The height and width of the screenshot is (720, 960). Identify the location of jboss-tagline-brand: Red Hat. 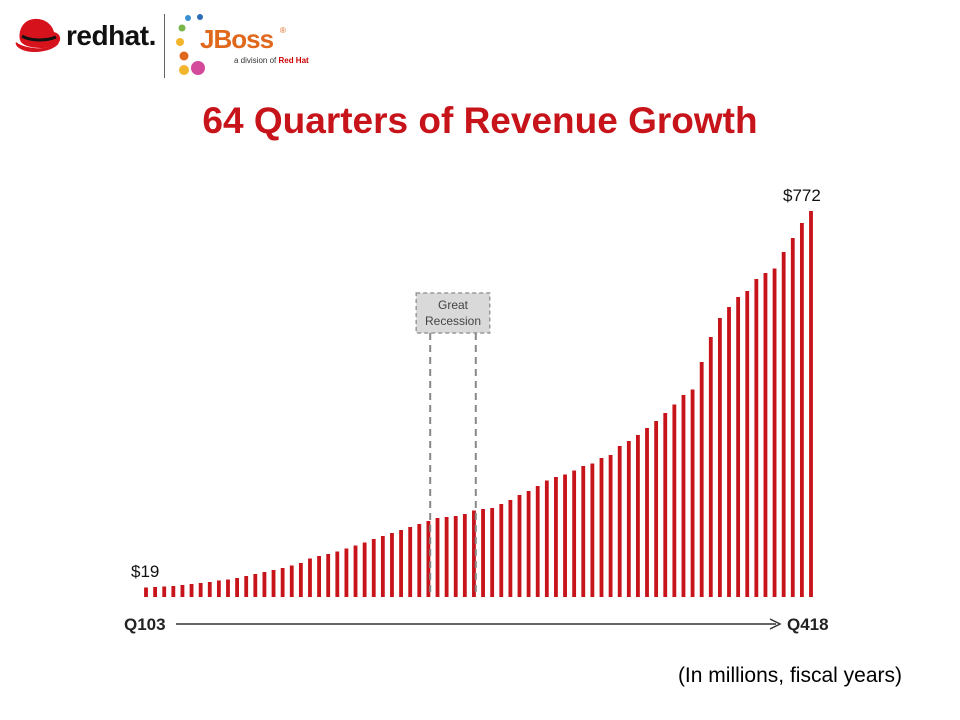
(293, 60).